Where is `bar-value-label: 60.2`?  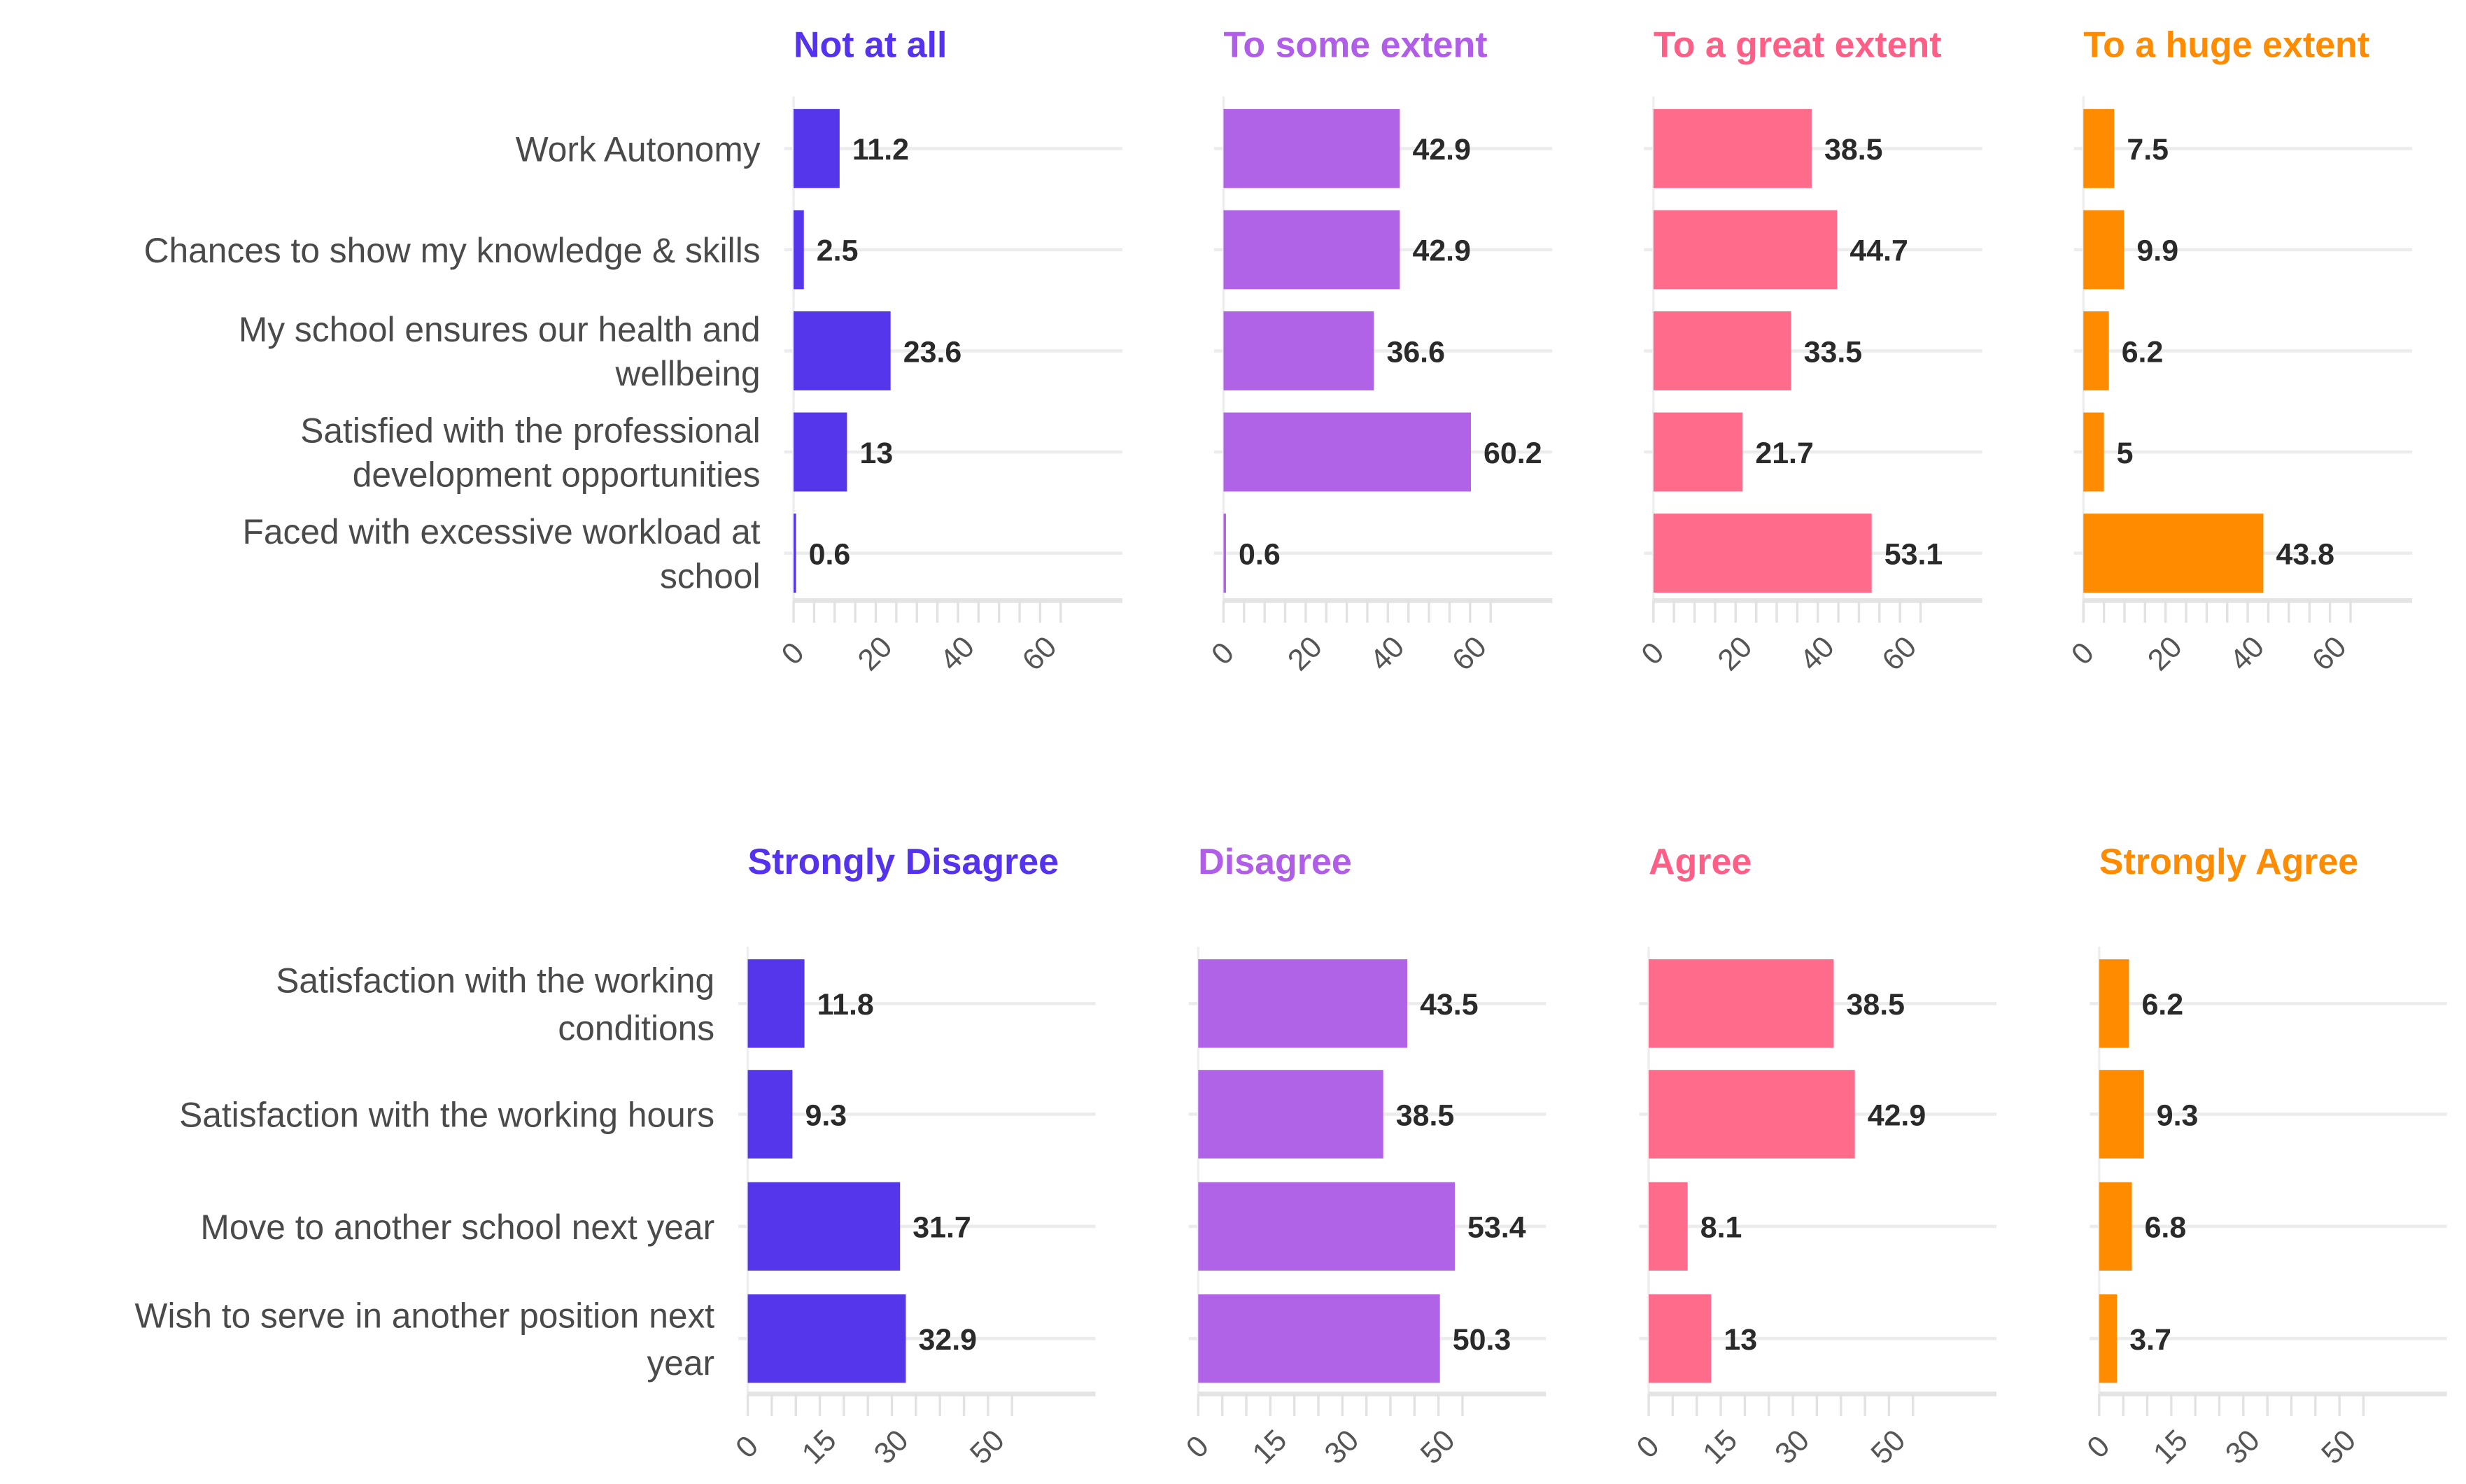
bar-value-label: 60.2 is located at coordinates (1513, 453).